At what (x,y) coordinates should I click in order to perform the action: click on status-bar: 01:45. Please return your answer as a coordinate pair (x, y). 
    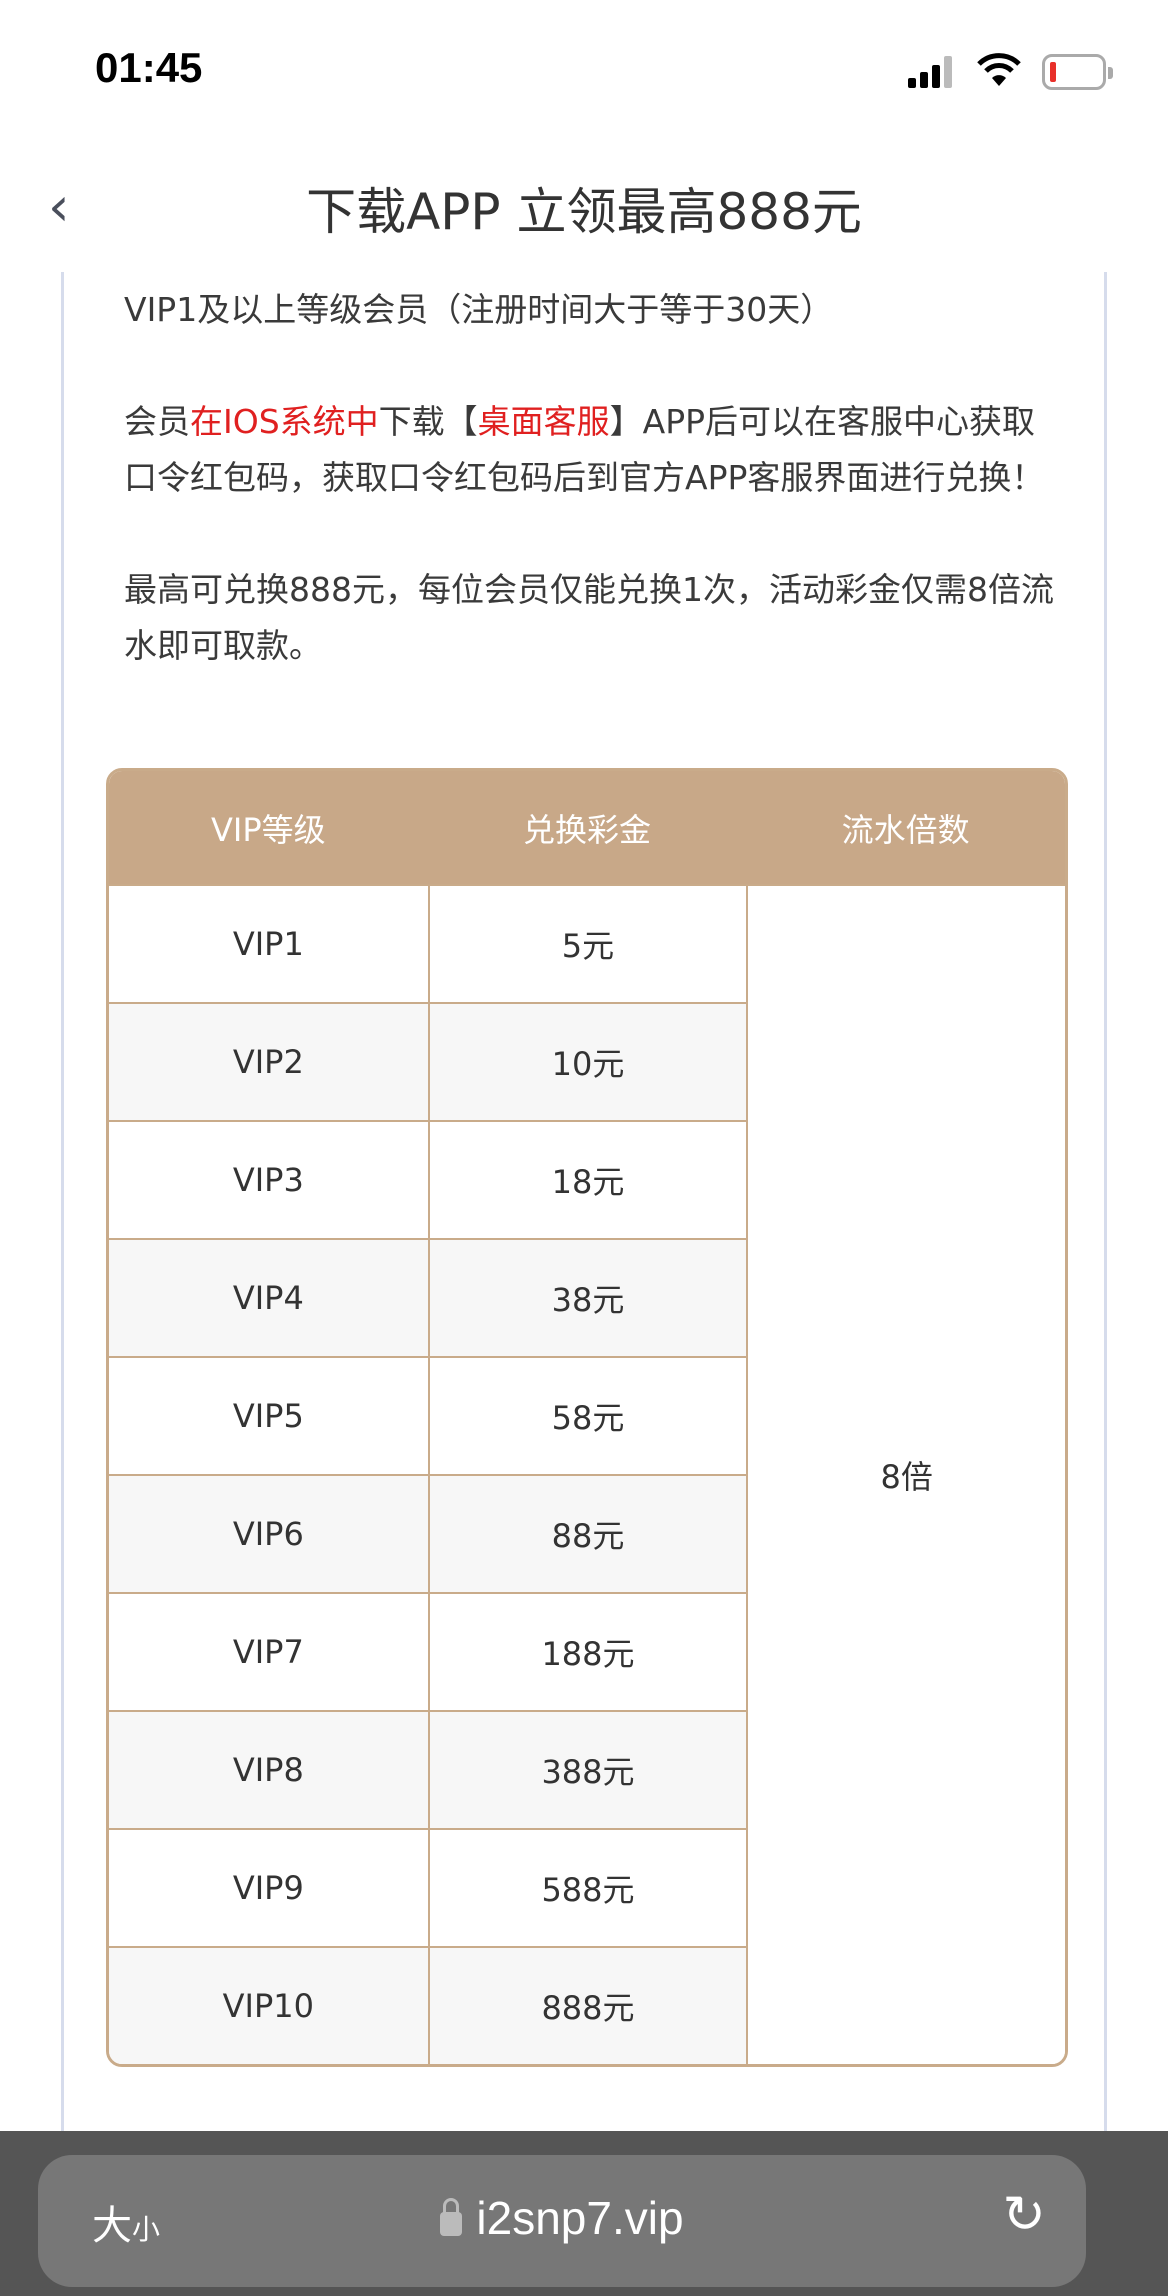
    Looking at the image, I should click on (584, 70).